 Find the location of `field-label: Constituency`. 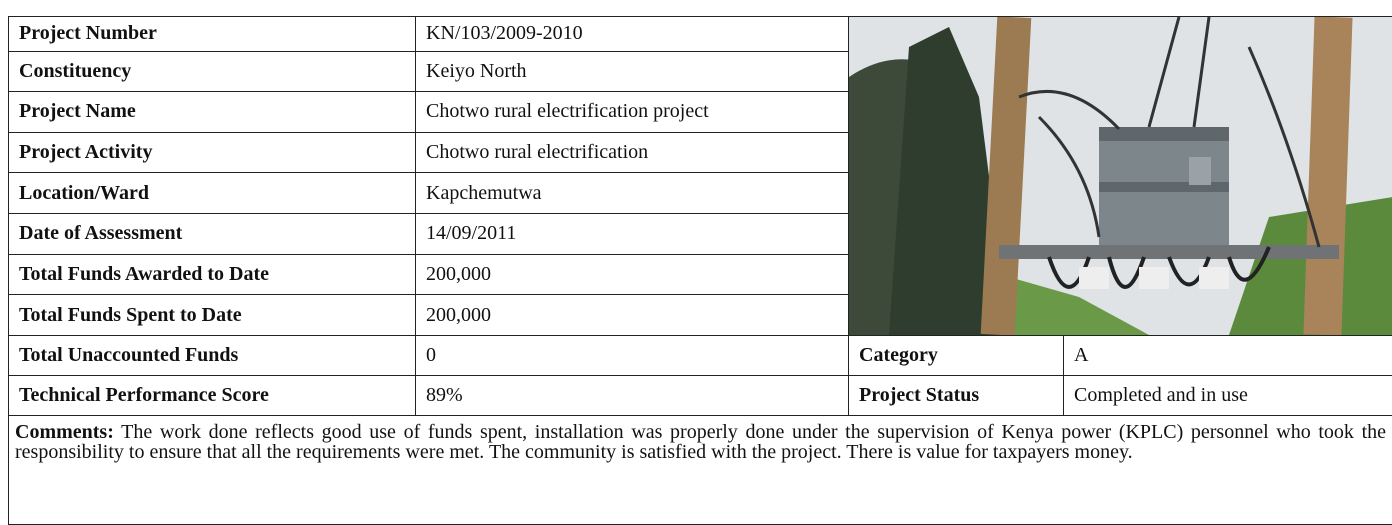

field-label: Constituency is located at coordinates (212, 71).